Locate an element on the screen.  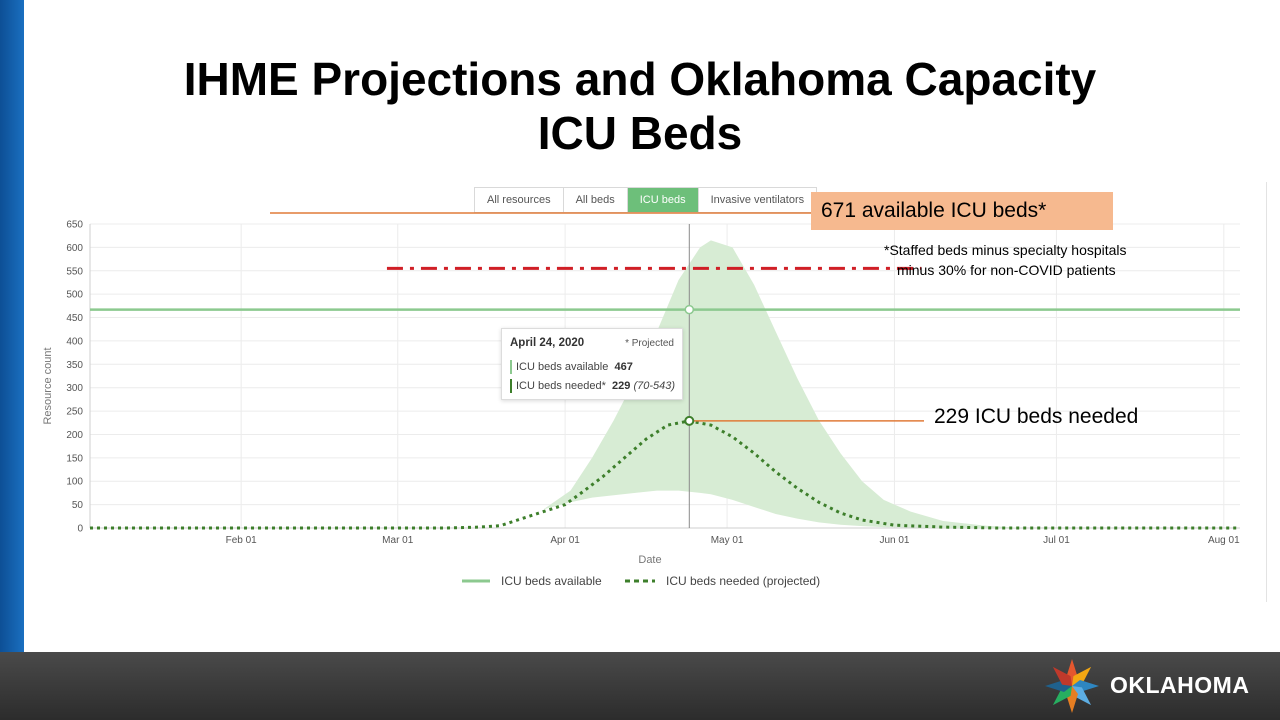
x-tick-label: Aug 01 is located at coordinates (1224, 540).